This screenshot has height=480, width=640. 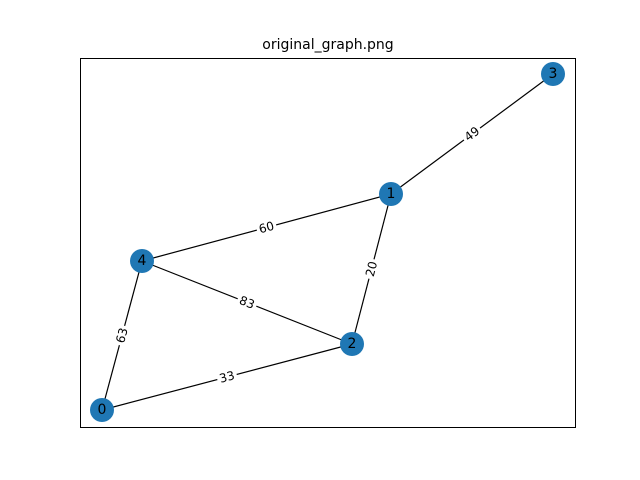 I want to click on graph-node-0: 0, so click(x=102, y=410).